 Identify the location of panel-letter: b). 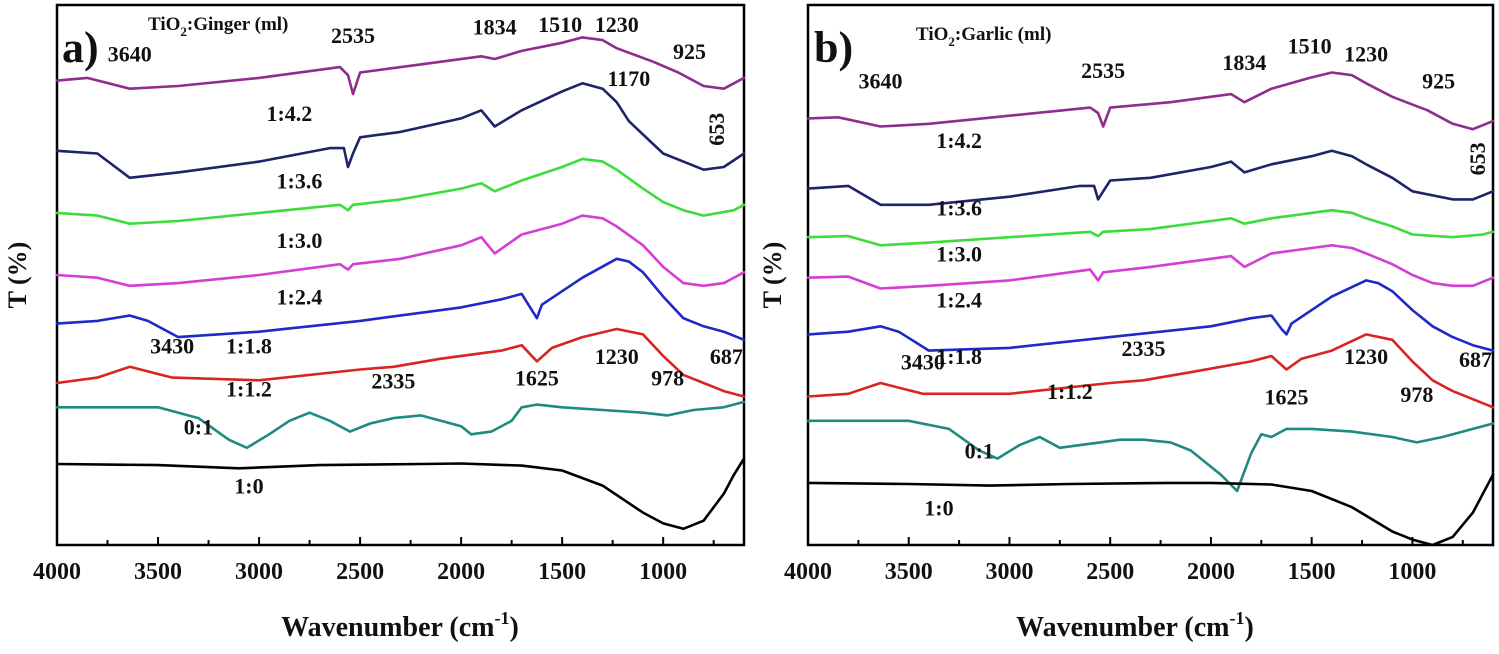
(833, 47).